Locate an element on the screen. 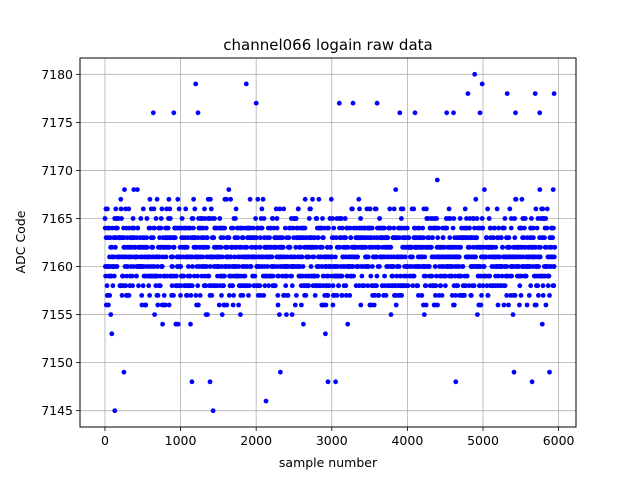 The height and width of the screenshot is (480, 640). y-tick-label-2: 7155 is located at coordinates (57, 314).